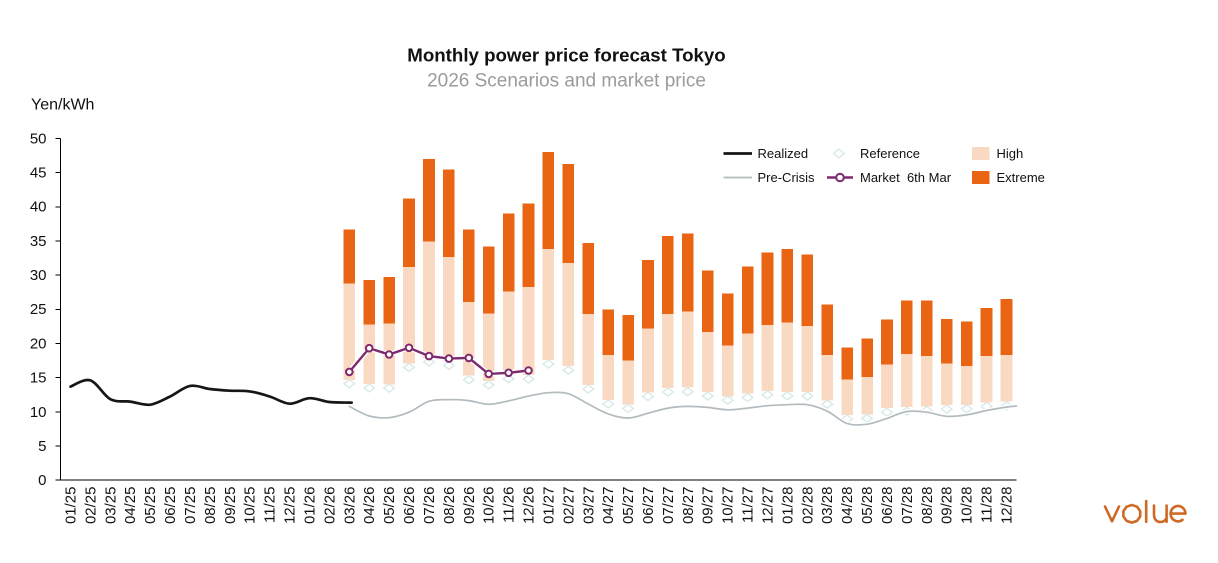  What do you see at coordinates (566, 80) in the screenshot?
I see `svg-text:2026 Scenarios and market pric: 2026 Scenarios and market price` at bounding box center [566, 80].